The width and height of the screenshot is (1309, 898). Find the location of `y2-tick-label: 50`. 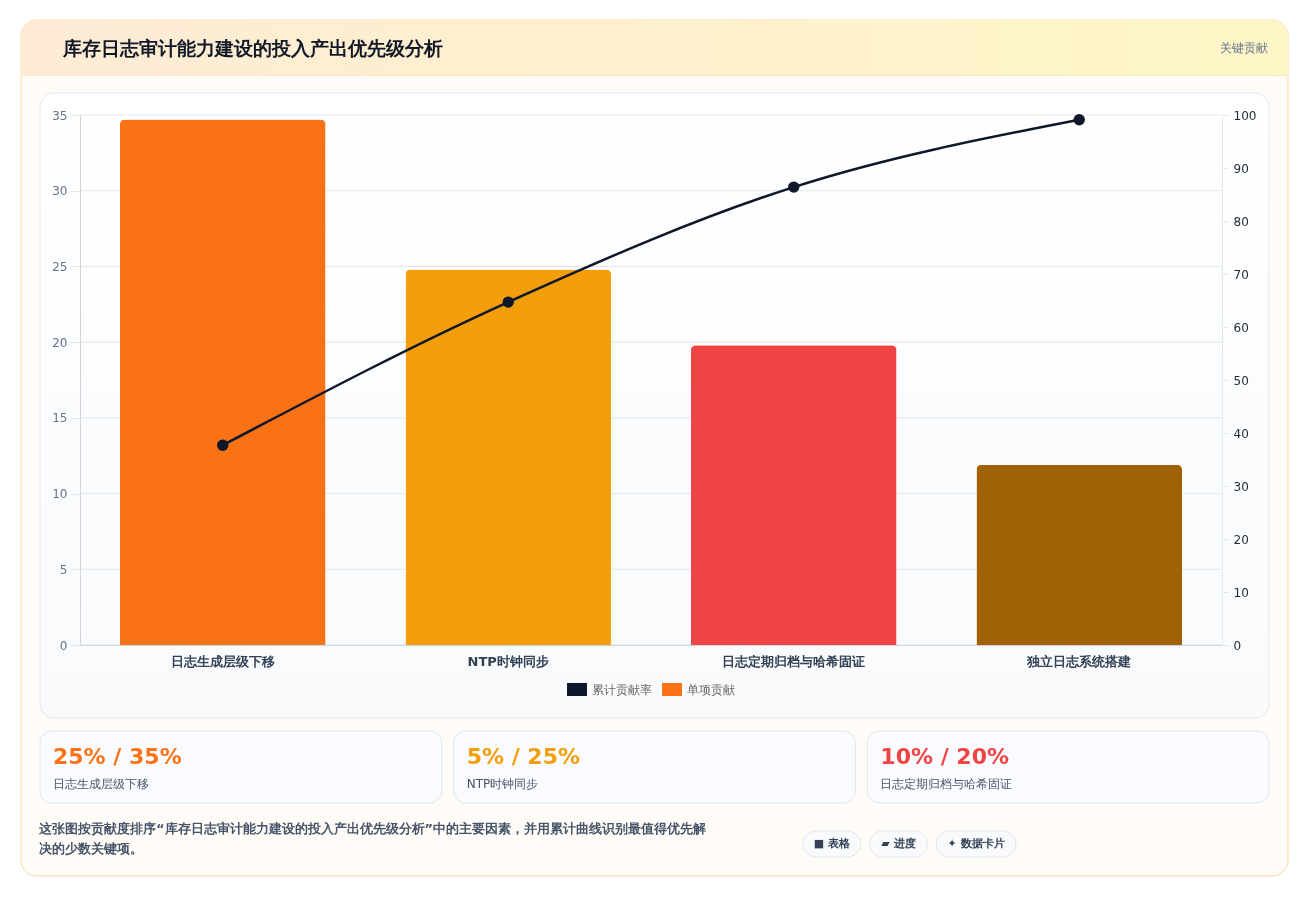

y2-tick-label: 50 is located at coordinates (1241, 380).